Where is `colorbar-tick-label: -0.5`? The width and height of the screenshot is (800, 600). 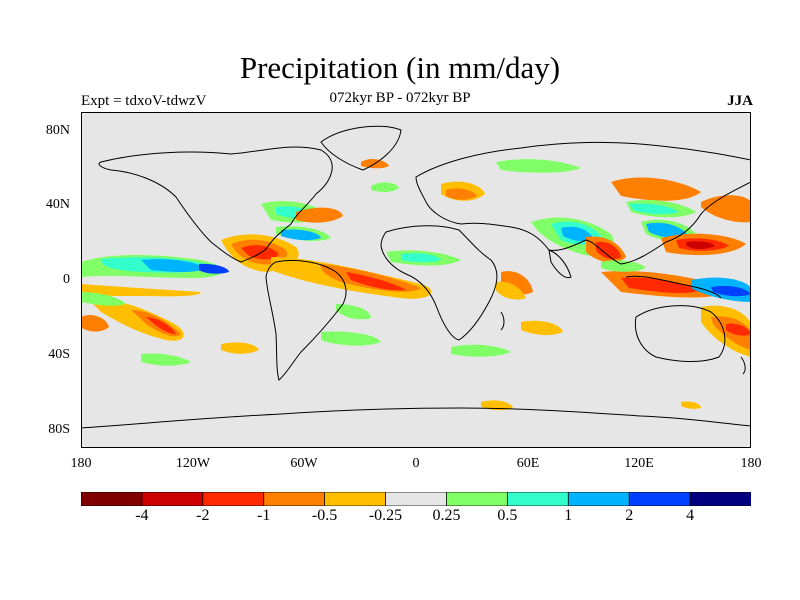 colorbar-tick-label: -0.5 is located at coordinates (324, 515).